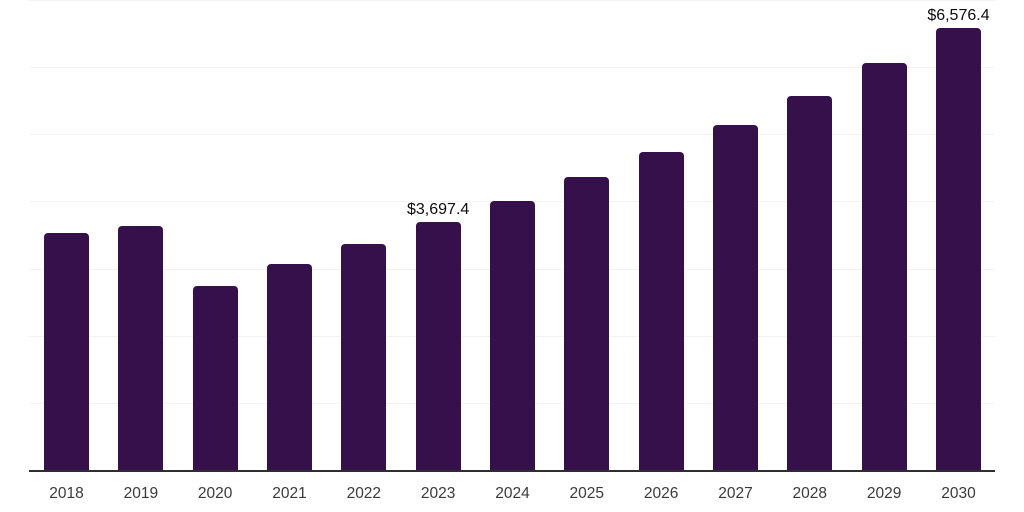 This screenshot has height=512, width=1024. What do you see at coordinates (438, 493) in the screenshot?
I see `x-tick-2023: 2023` at bounding box center [438, 493].